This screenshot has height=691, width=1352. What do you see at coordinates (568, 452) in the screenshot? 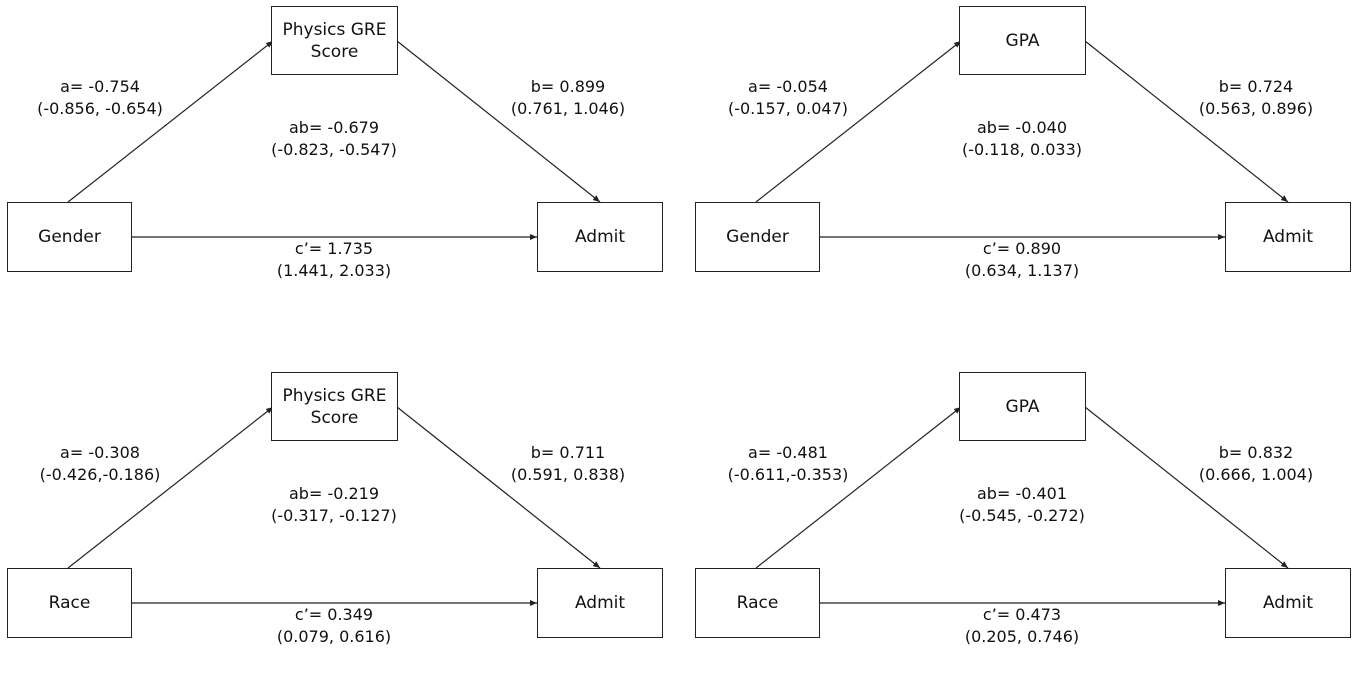
I see `path-b-coef: b= 0.711` at bounding box center [568, 452].